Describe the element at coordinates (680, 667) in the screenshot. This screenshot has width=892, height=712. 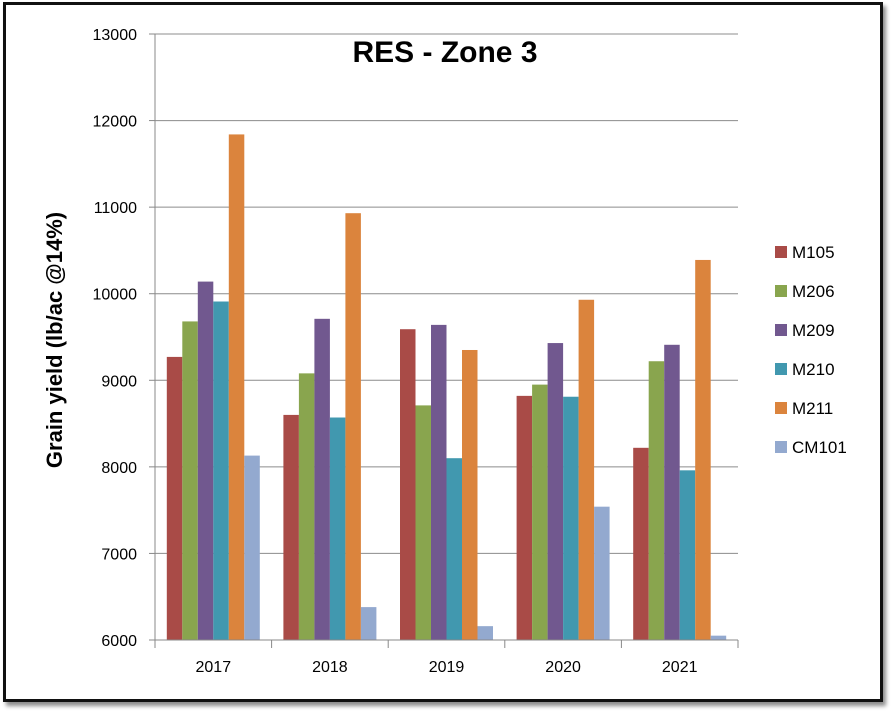
I see `x-tick-label: 2021` at that location.